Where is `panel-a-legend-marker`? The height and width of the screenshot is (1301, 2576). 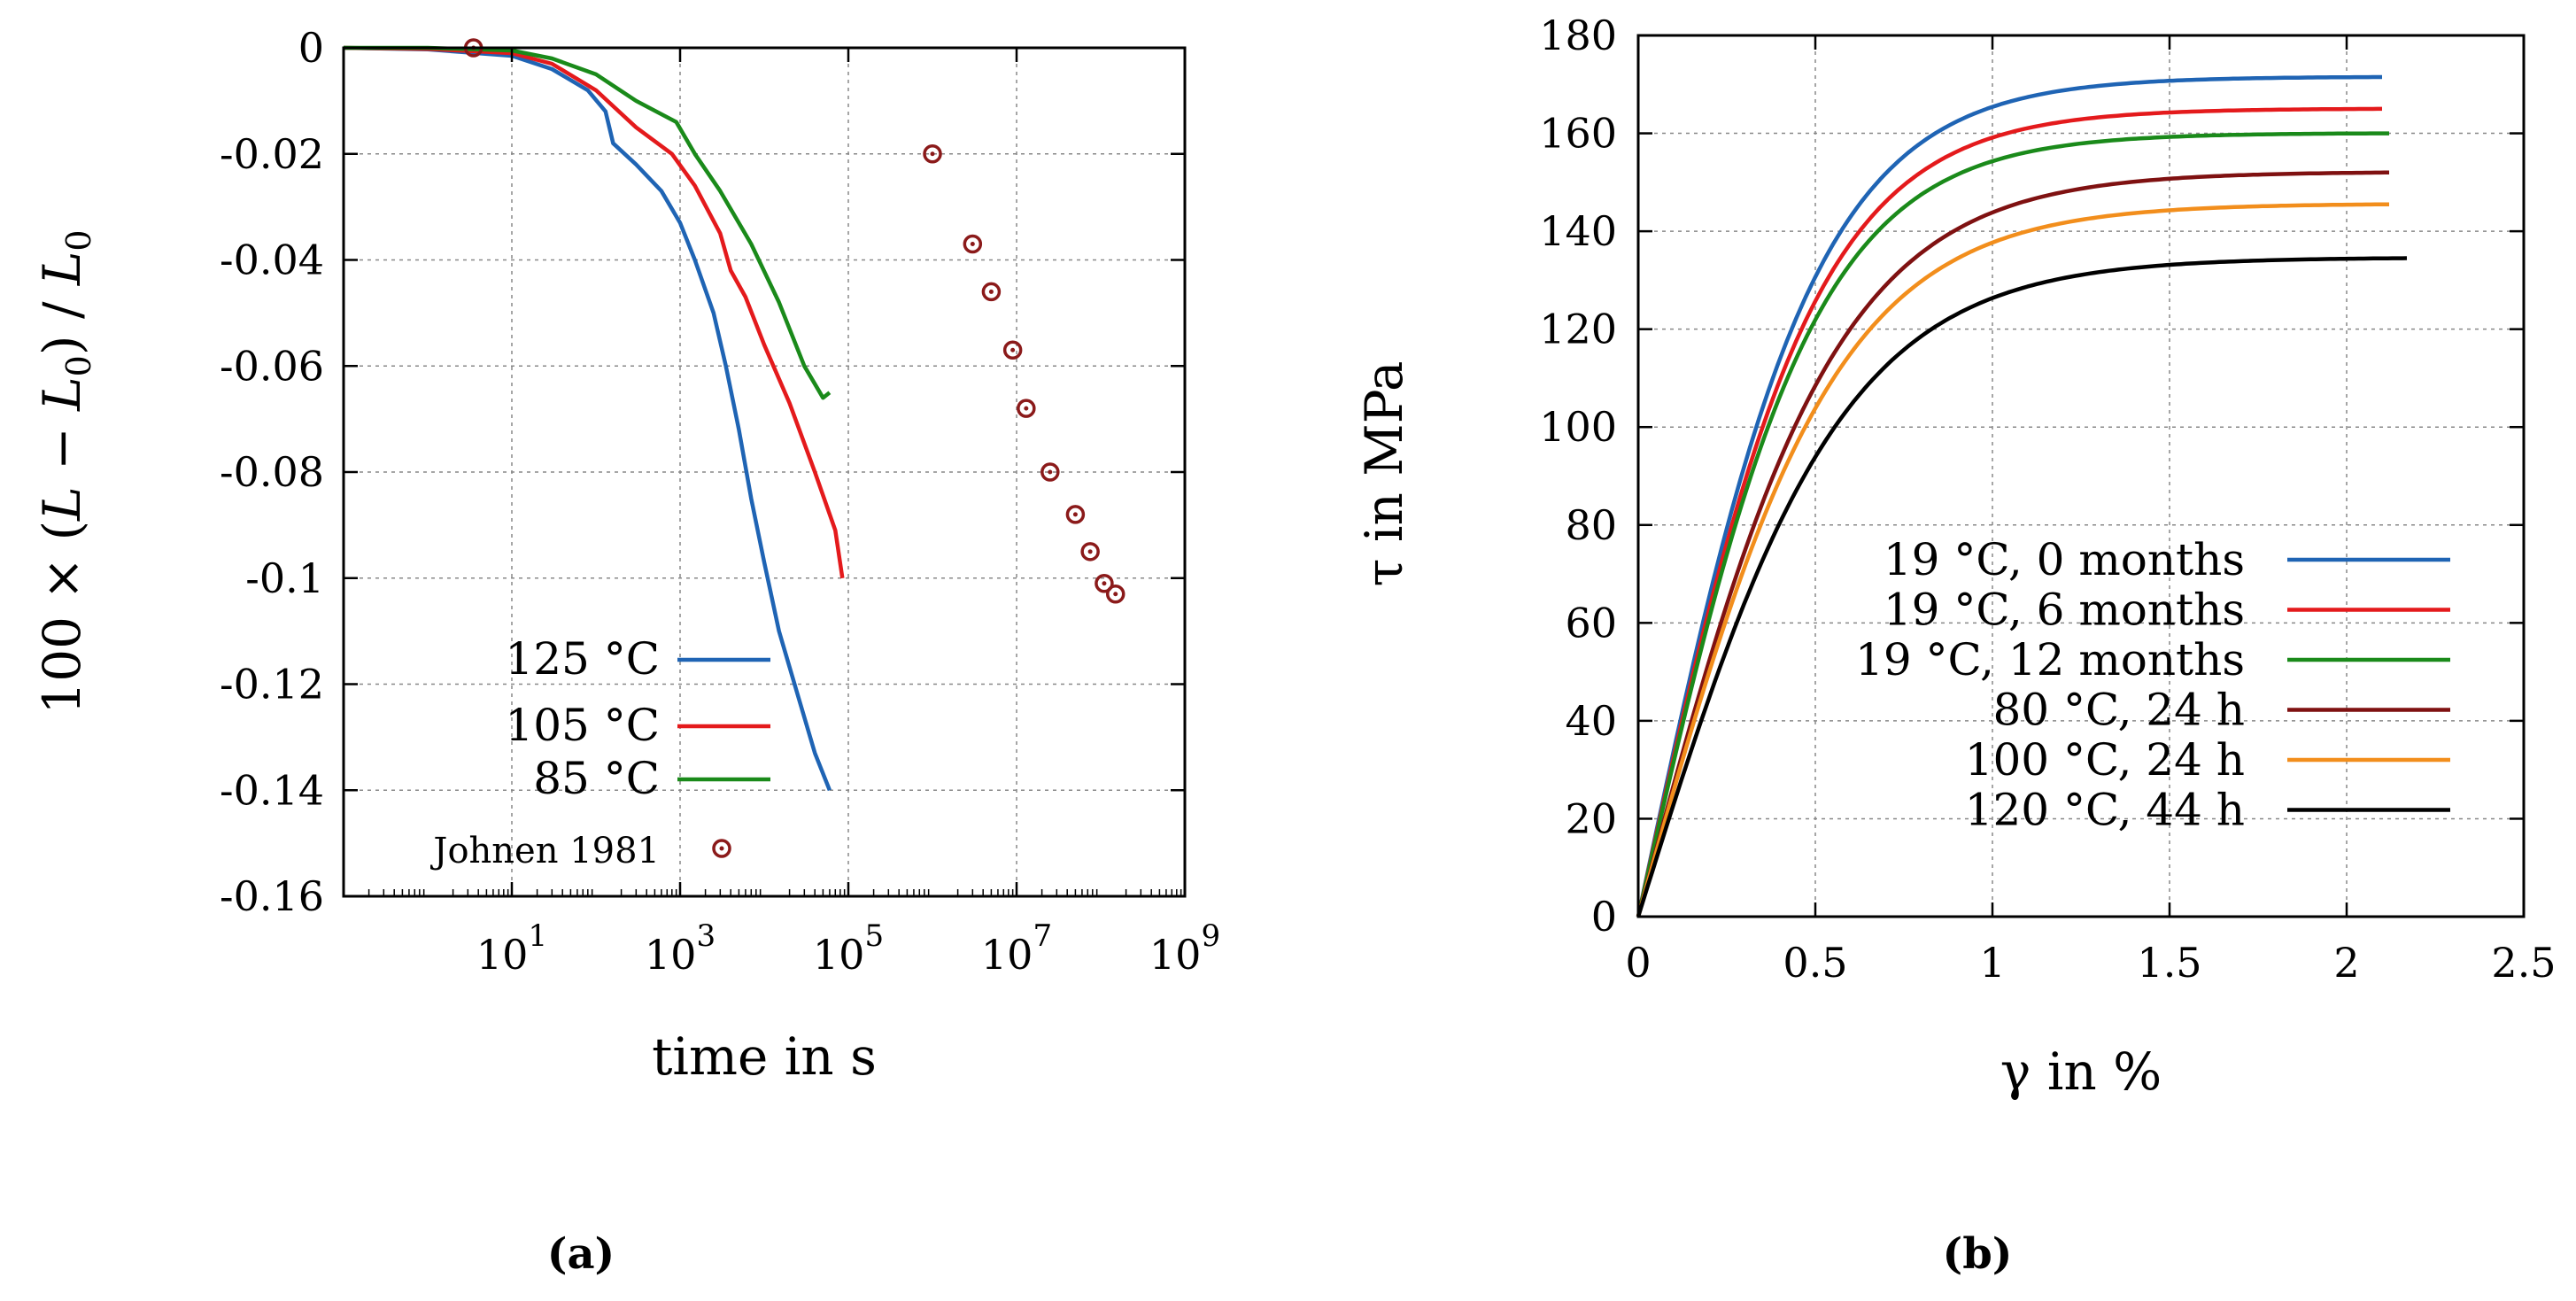
panel-a-legend-marker is located at coordinates (721, 848).